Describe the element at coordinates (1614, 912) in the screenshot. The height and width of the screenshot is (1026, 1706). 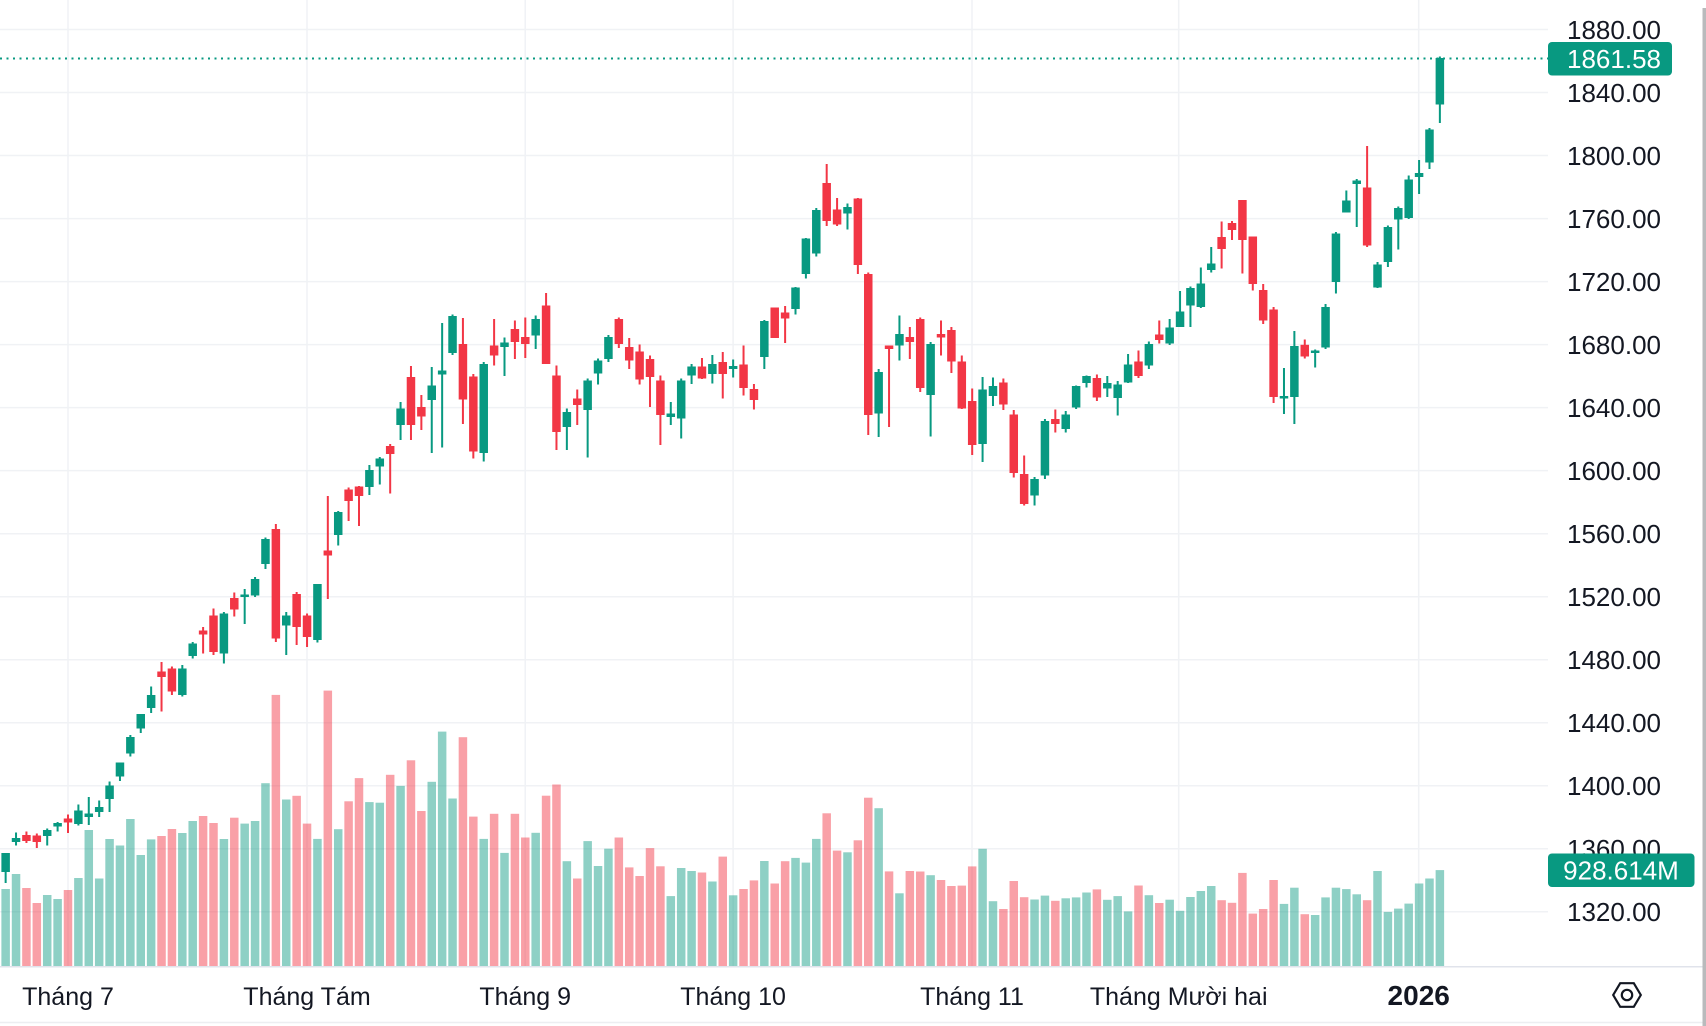
I see `svg-text: 1320.00` at that location.